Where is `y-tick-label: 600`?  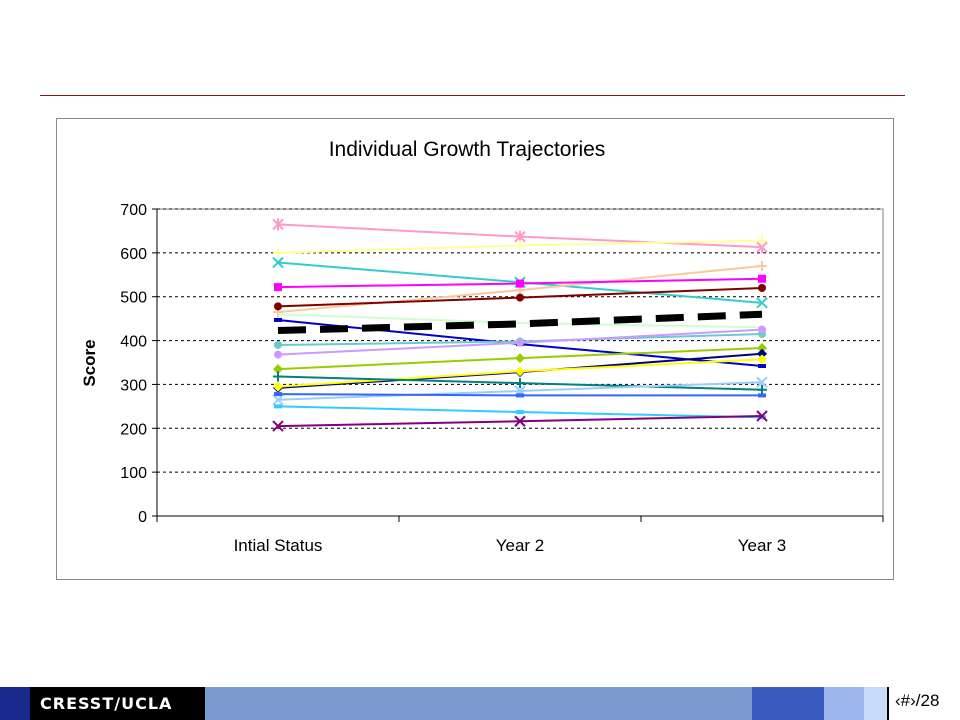
y-tick-label: 600 is located at coordinates (133, 254).